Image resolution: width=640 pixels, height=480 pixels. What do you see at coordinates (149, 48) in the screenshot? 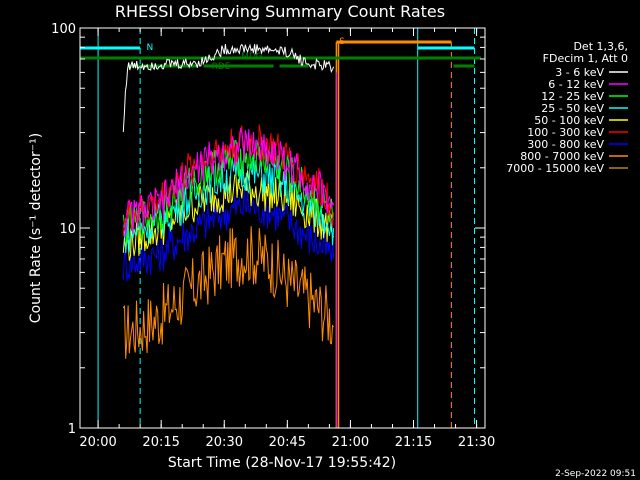
I see `annotation-n: N` at bounding box center [149, 48].